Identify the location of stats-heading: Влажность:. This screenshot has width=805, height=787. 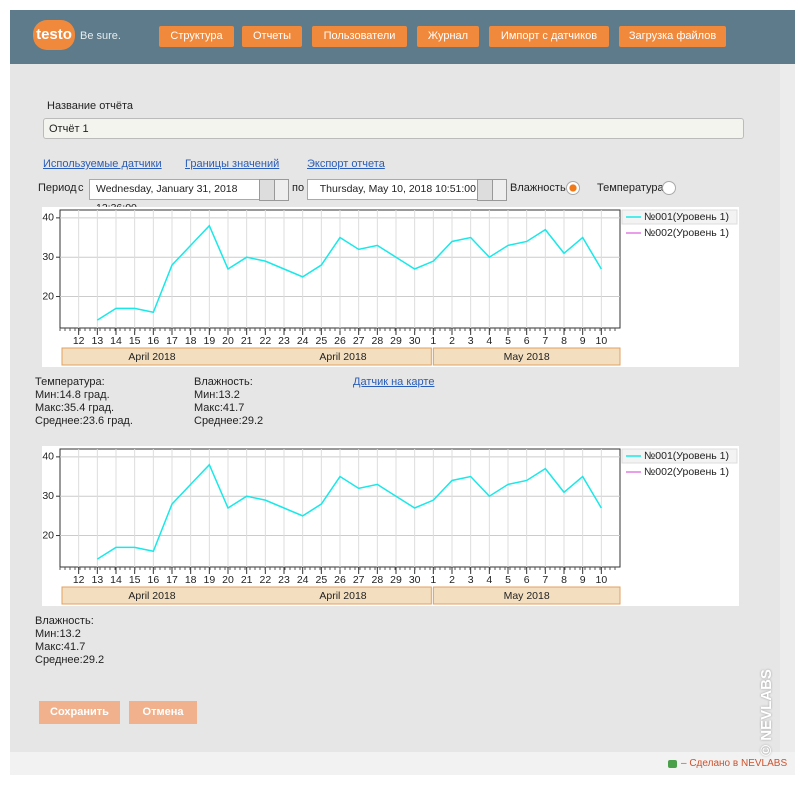
(223, 382).